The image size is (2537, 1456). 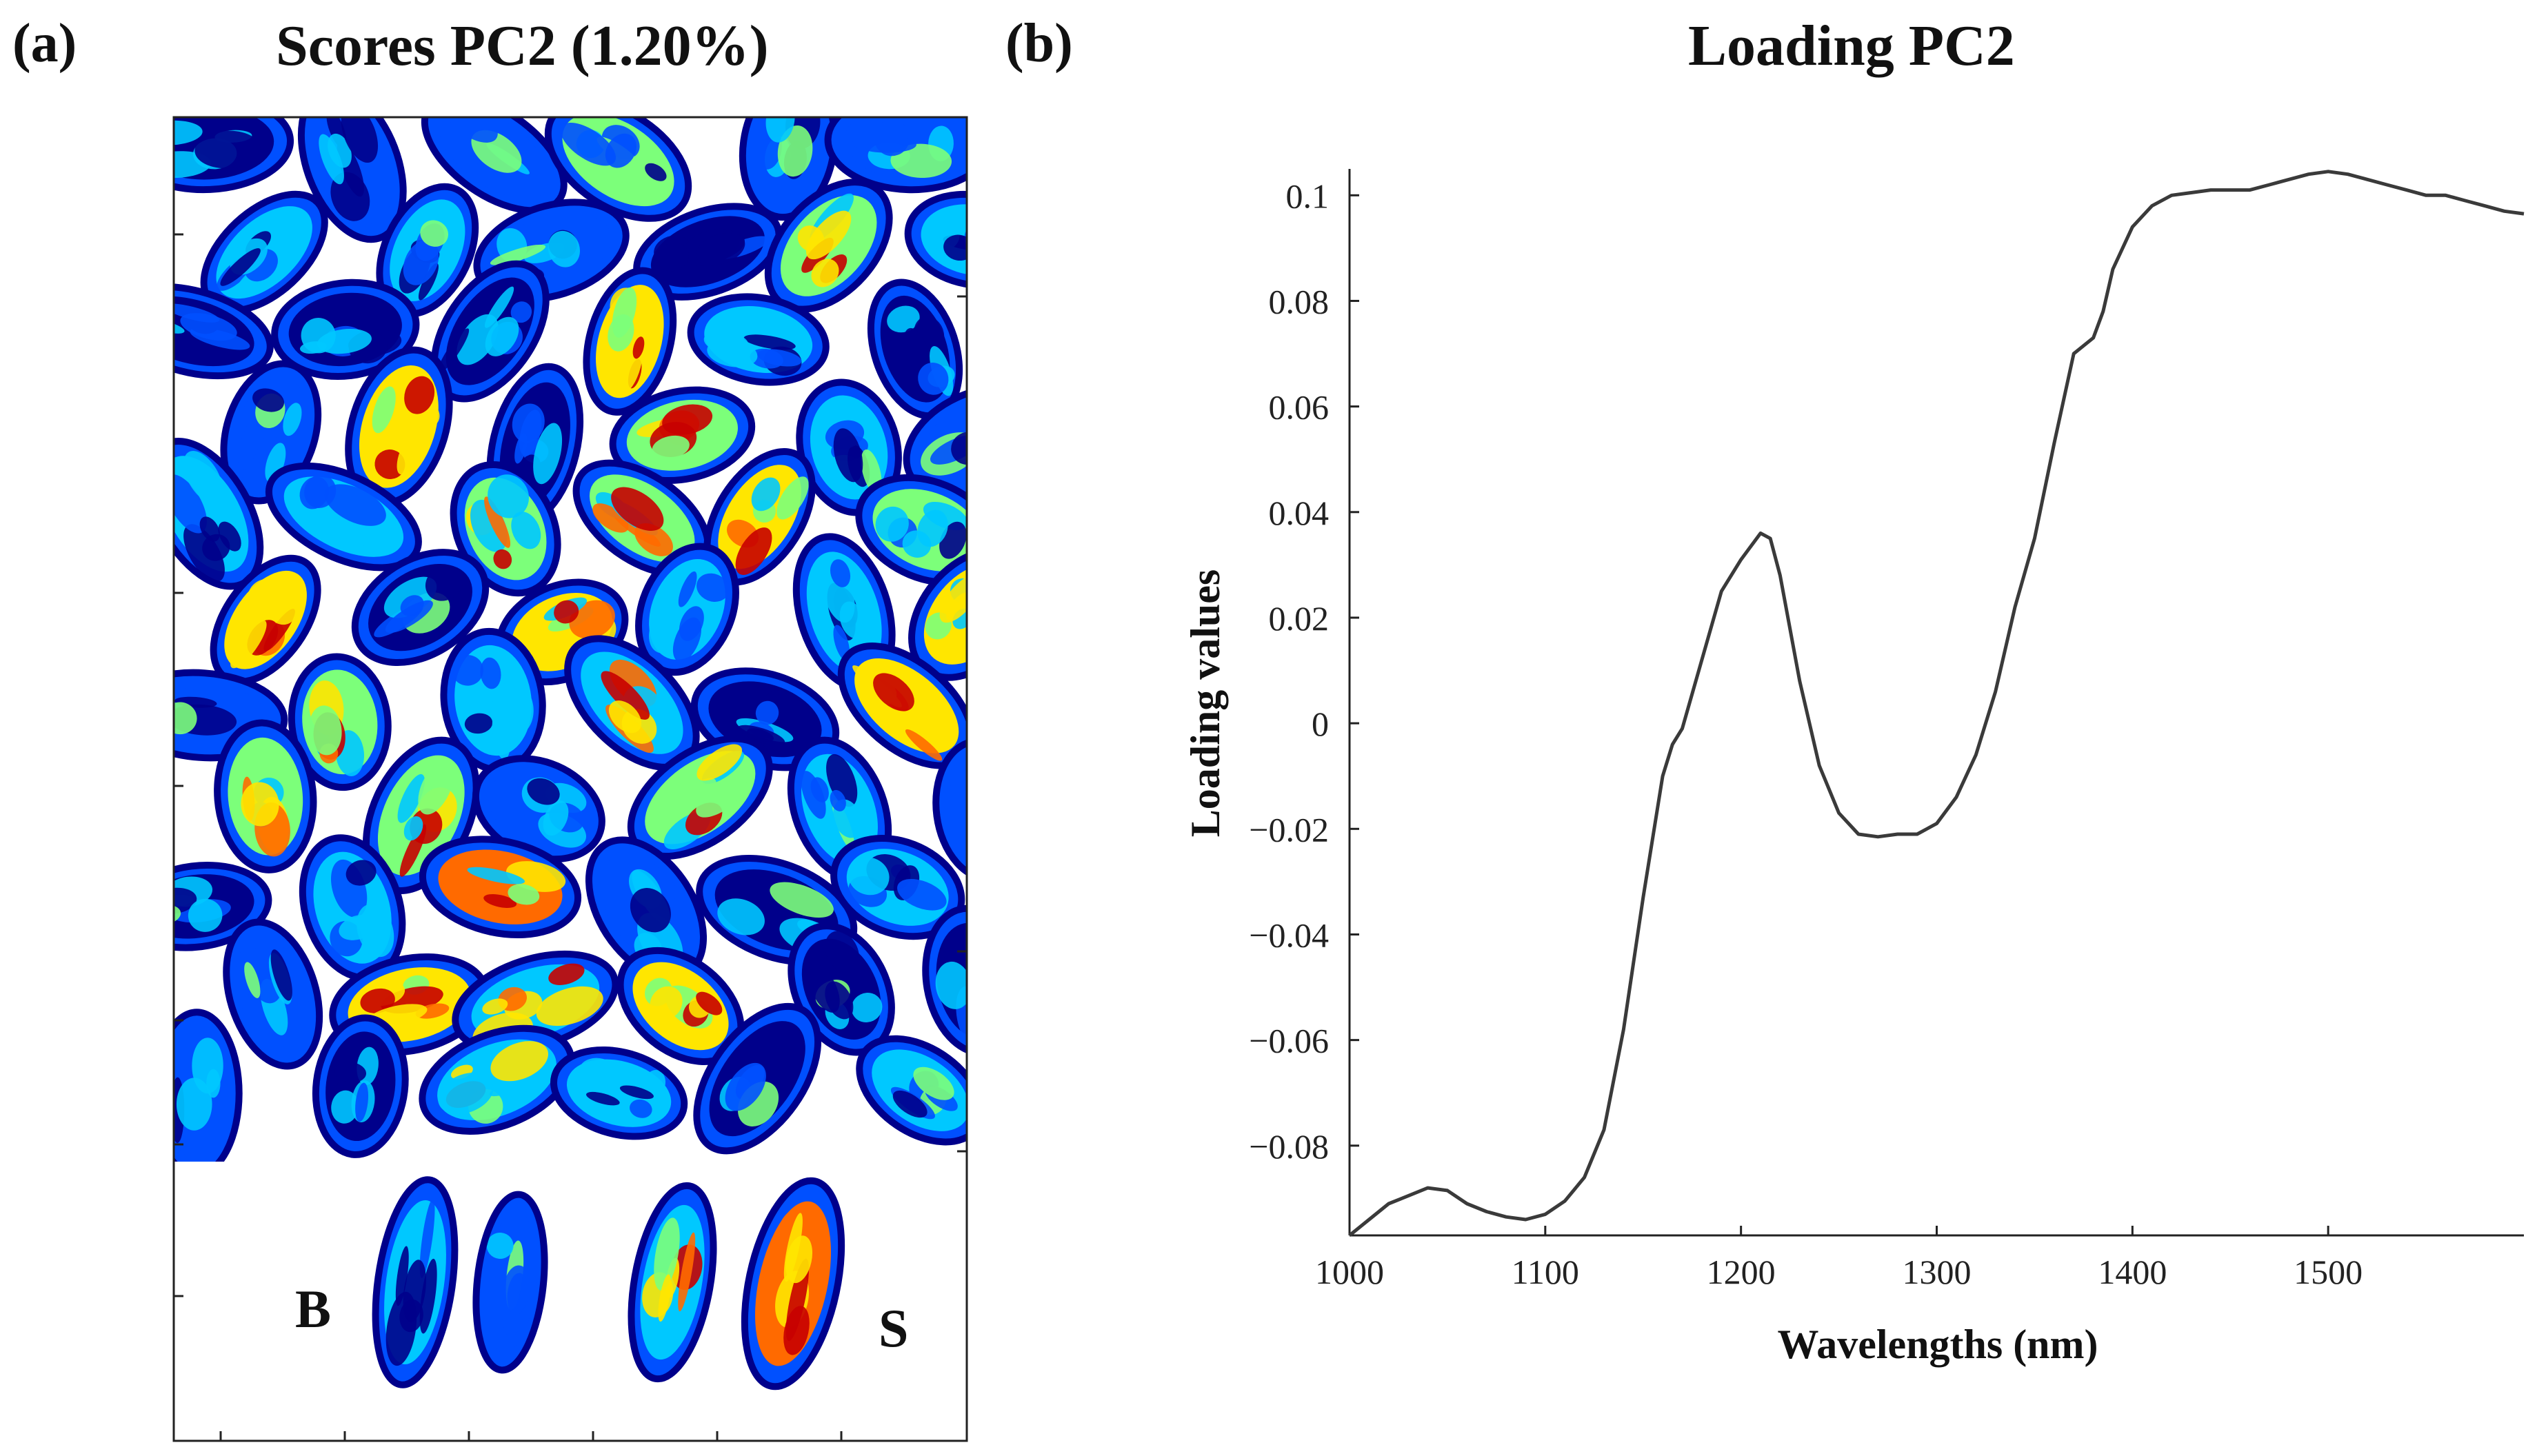 I want to click on y-tick-label: 0.04, so click(x=1299, y=513).